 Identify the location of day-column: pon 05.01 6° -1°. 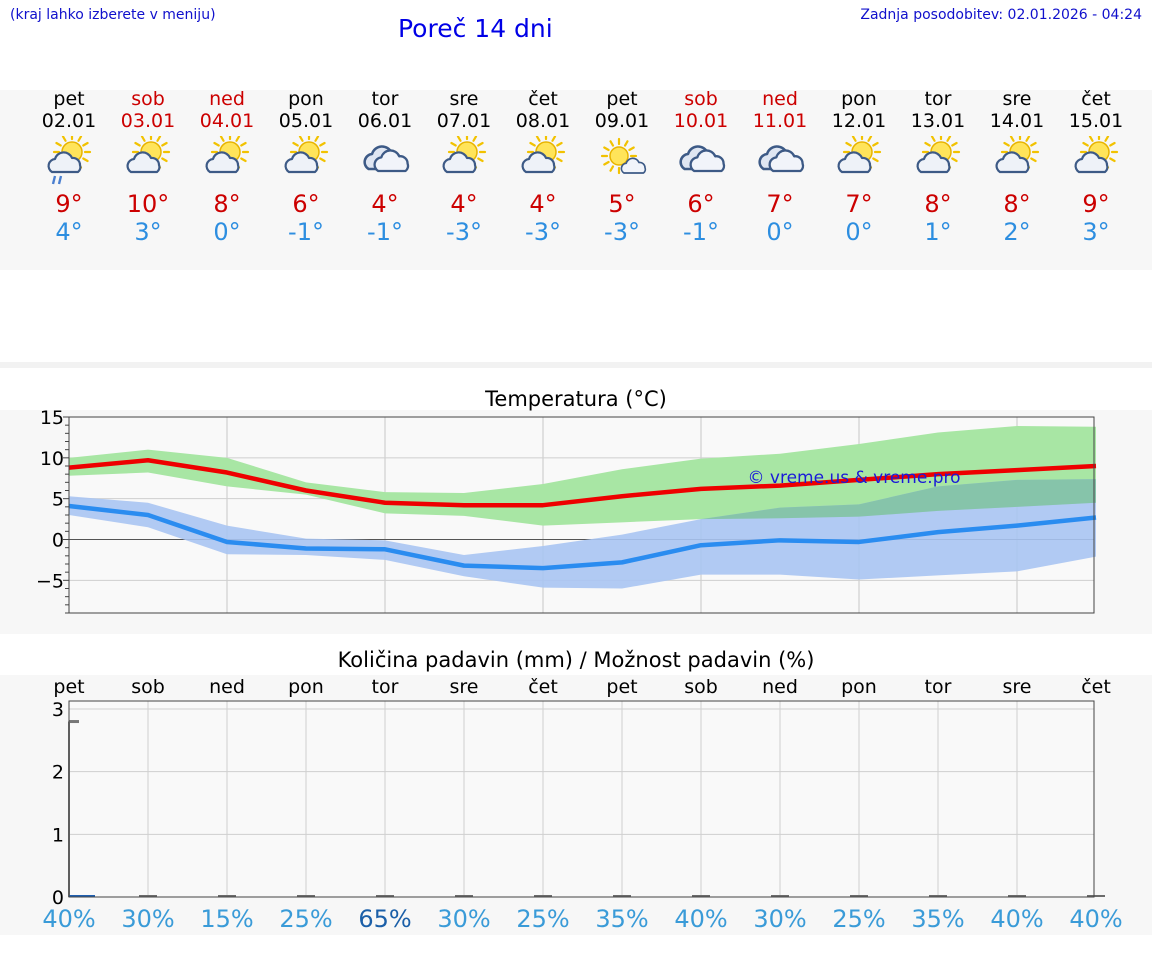
(306, 167).